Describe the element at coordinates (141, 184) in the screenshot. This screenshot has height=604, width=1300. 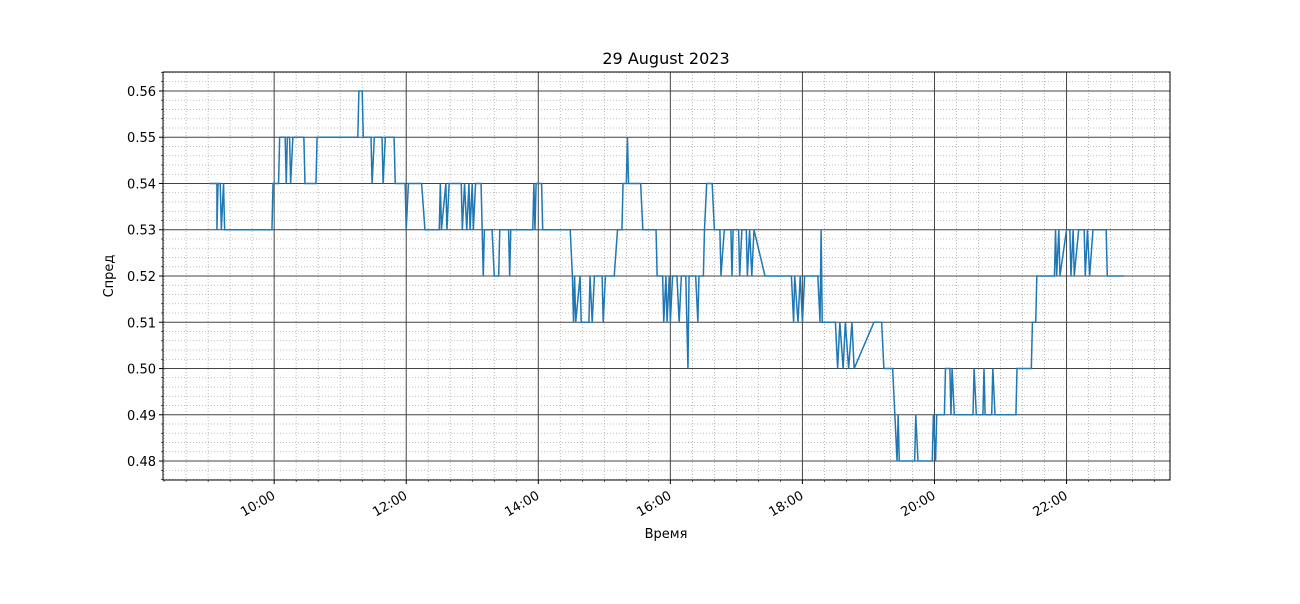
I see `y-tick-label: 0.54` at that location.